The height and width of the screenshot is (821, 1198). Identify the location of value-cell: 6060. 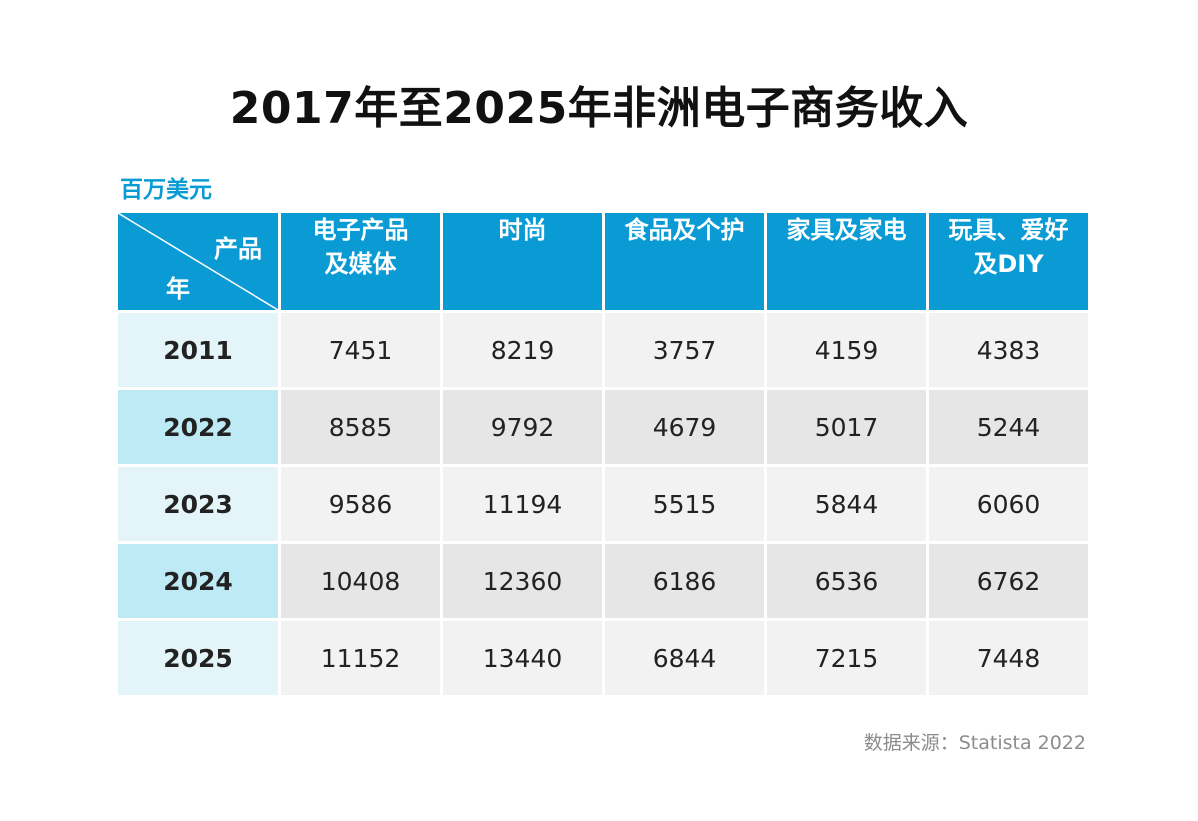
(1008, 504).